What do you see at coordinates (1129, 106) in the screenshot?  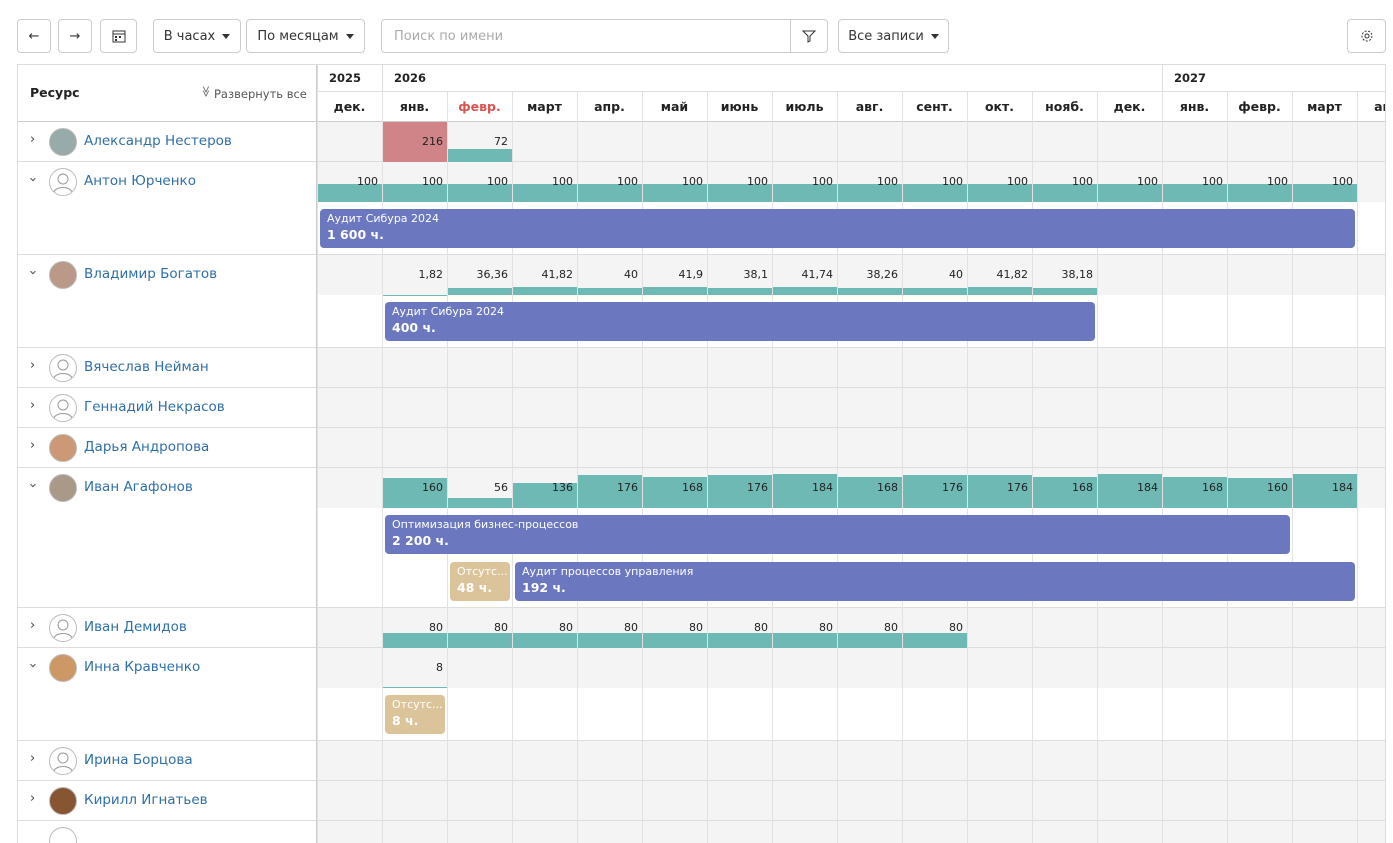 I see `month-label: дек.` at bounding box center [1129, 106].